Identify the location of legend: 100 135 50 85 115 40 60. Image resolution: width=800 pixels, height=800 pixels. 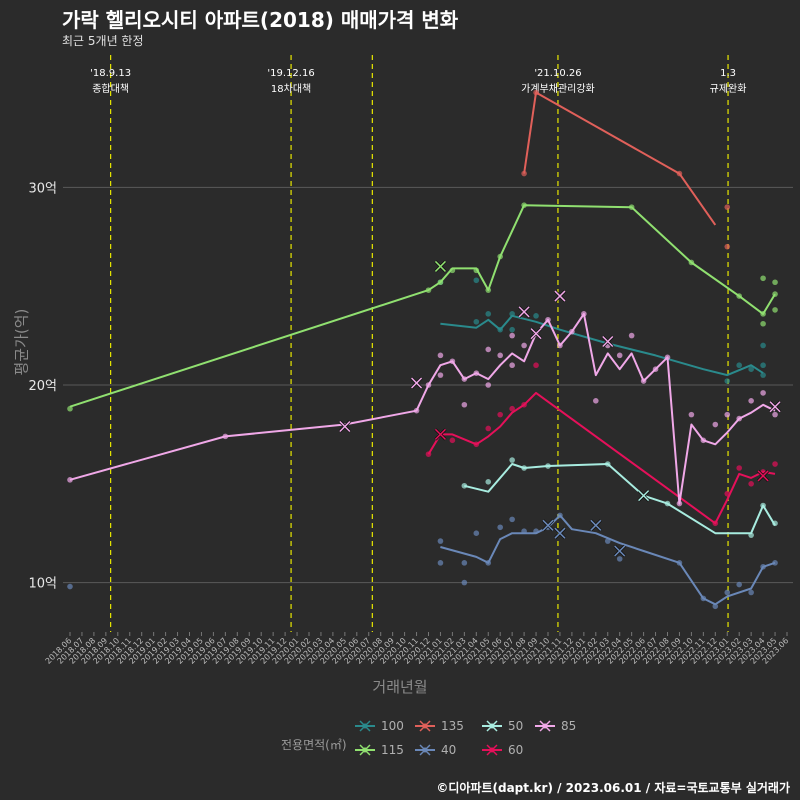
(475, 743).